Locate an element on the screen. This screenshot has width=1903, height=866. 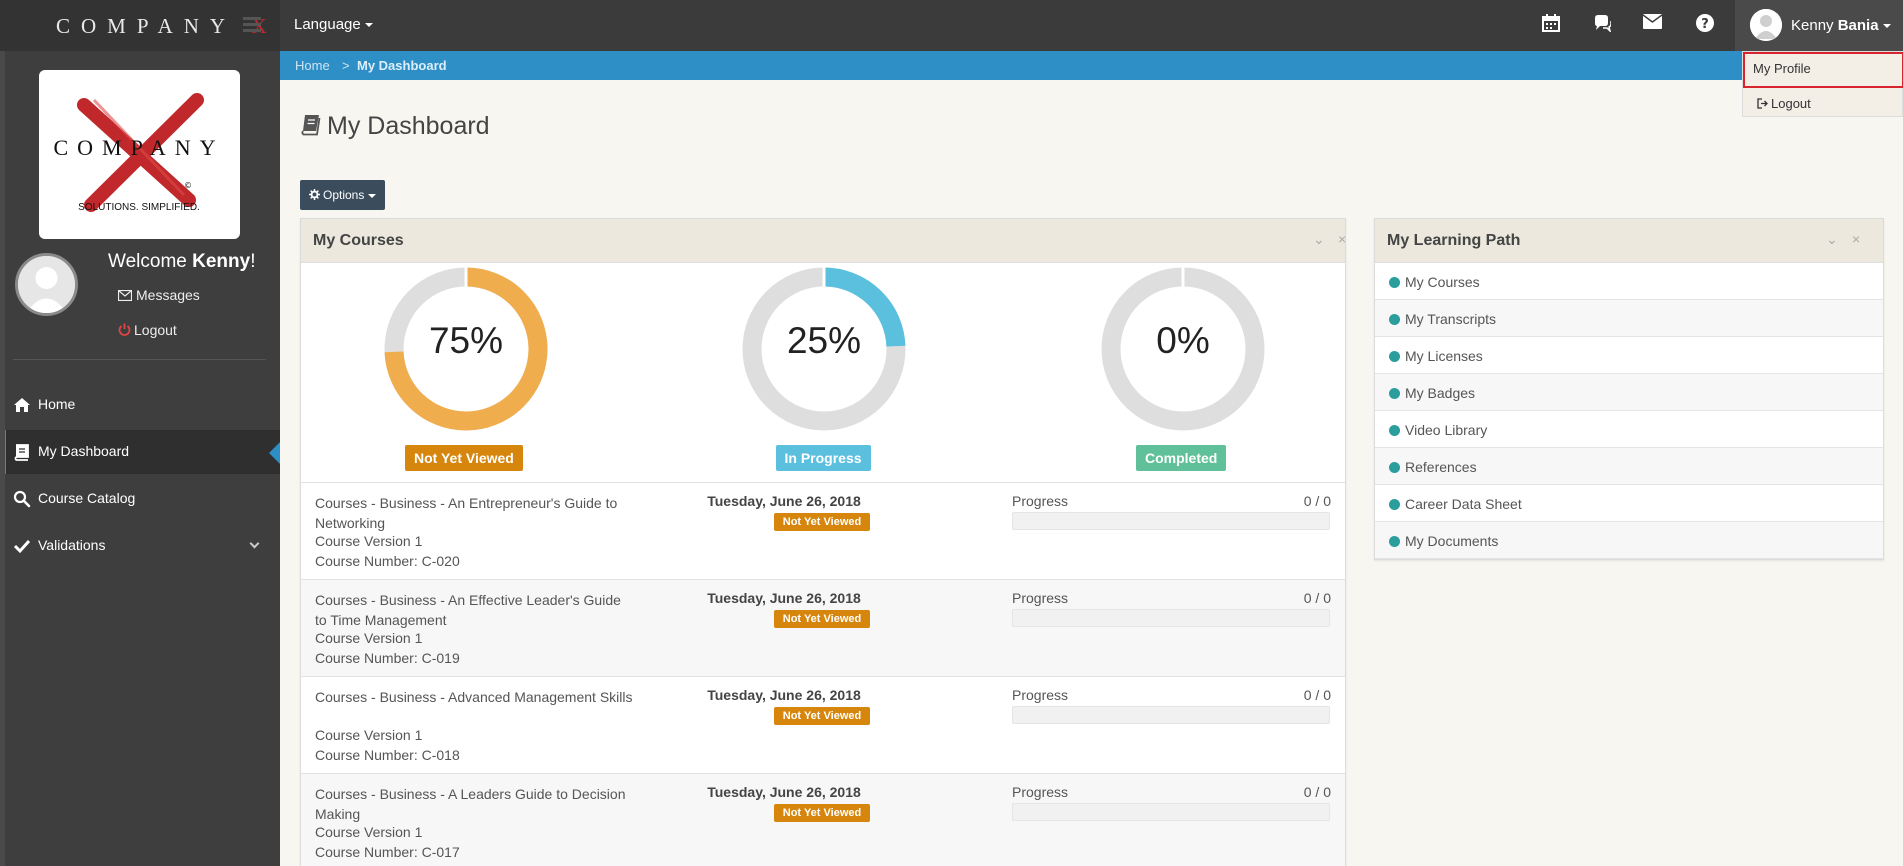
learning-path-item: Video Library is located at coordinates (1629, 429).